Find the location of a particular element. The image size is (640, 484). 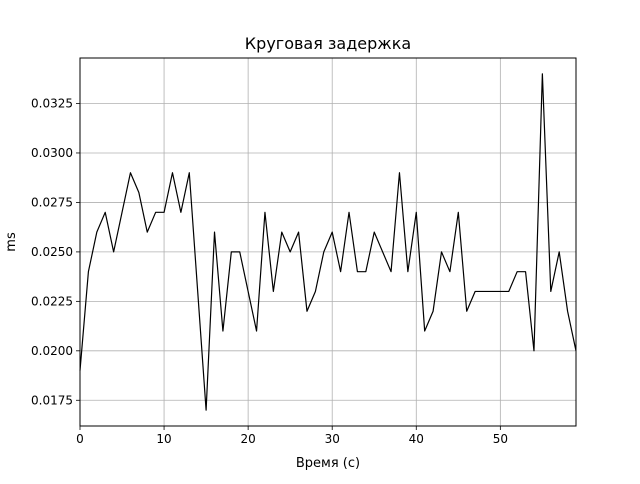

y-tick-label: 0.0200 is located at coordinates (52, 351).